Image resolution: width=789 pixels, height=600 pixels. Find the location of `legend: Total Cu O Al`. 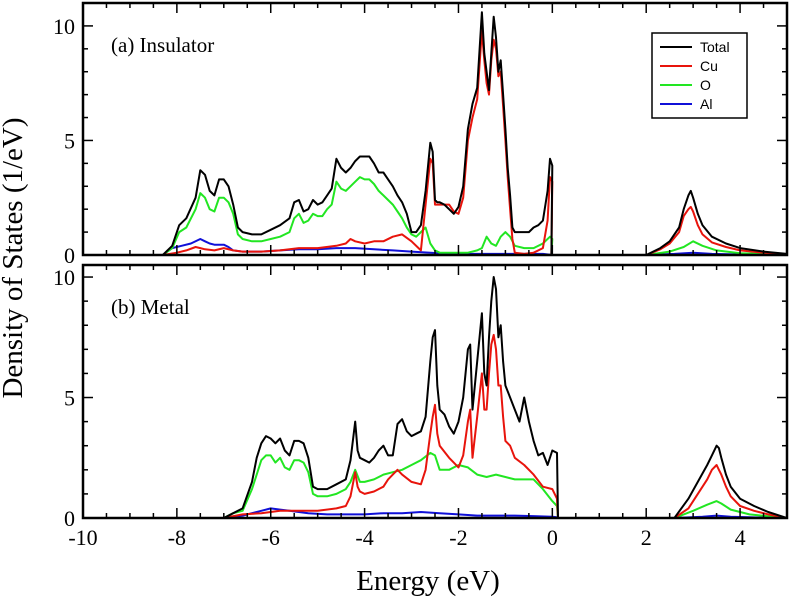

legend: Total Cu O Al is located at coordinates (699, 75).